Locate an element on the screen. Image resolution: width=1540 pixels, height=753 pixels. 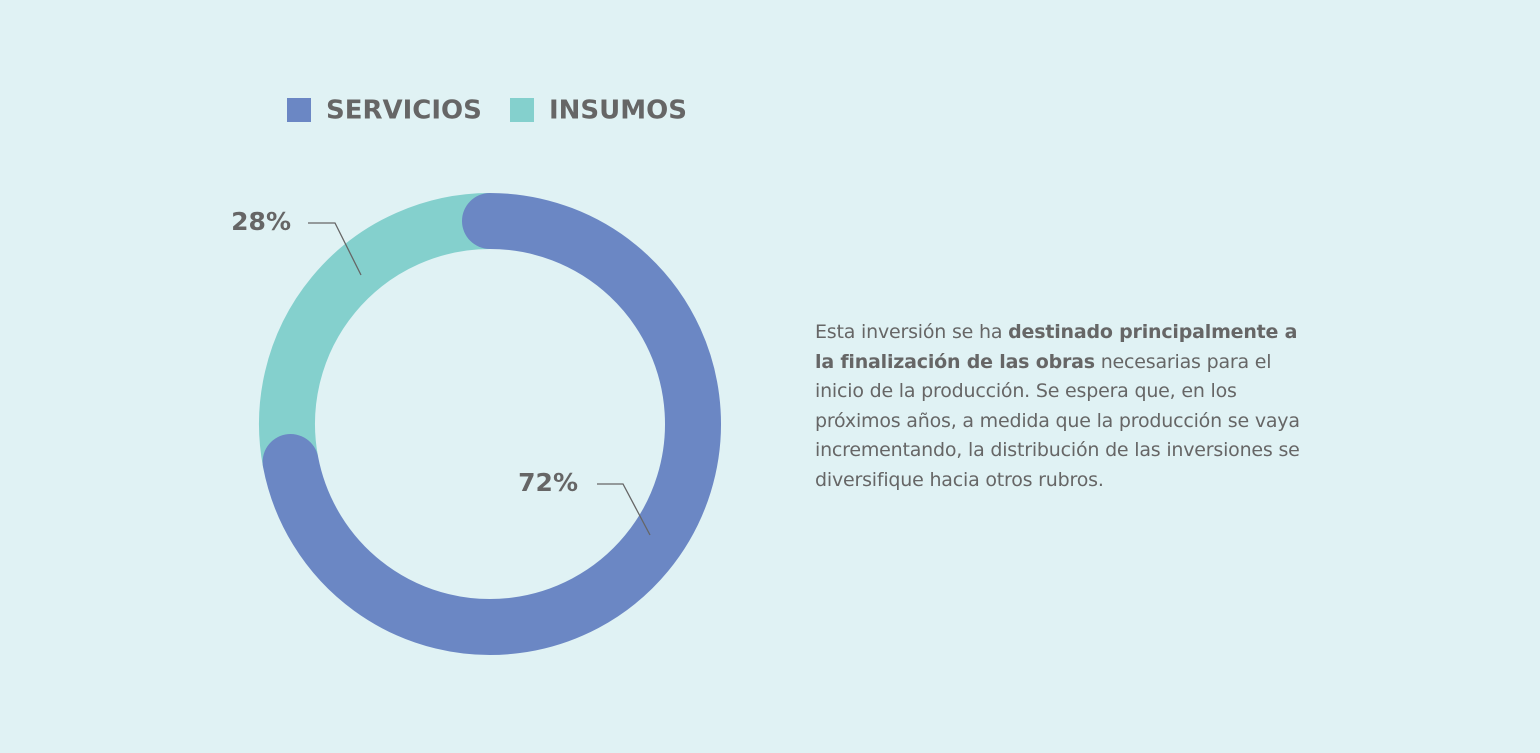
value-label: 72% is located at coordinates (548, 482).